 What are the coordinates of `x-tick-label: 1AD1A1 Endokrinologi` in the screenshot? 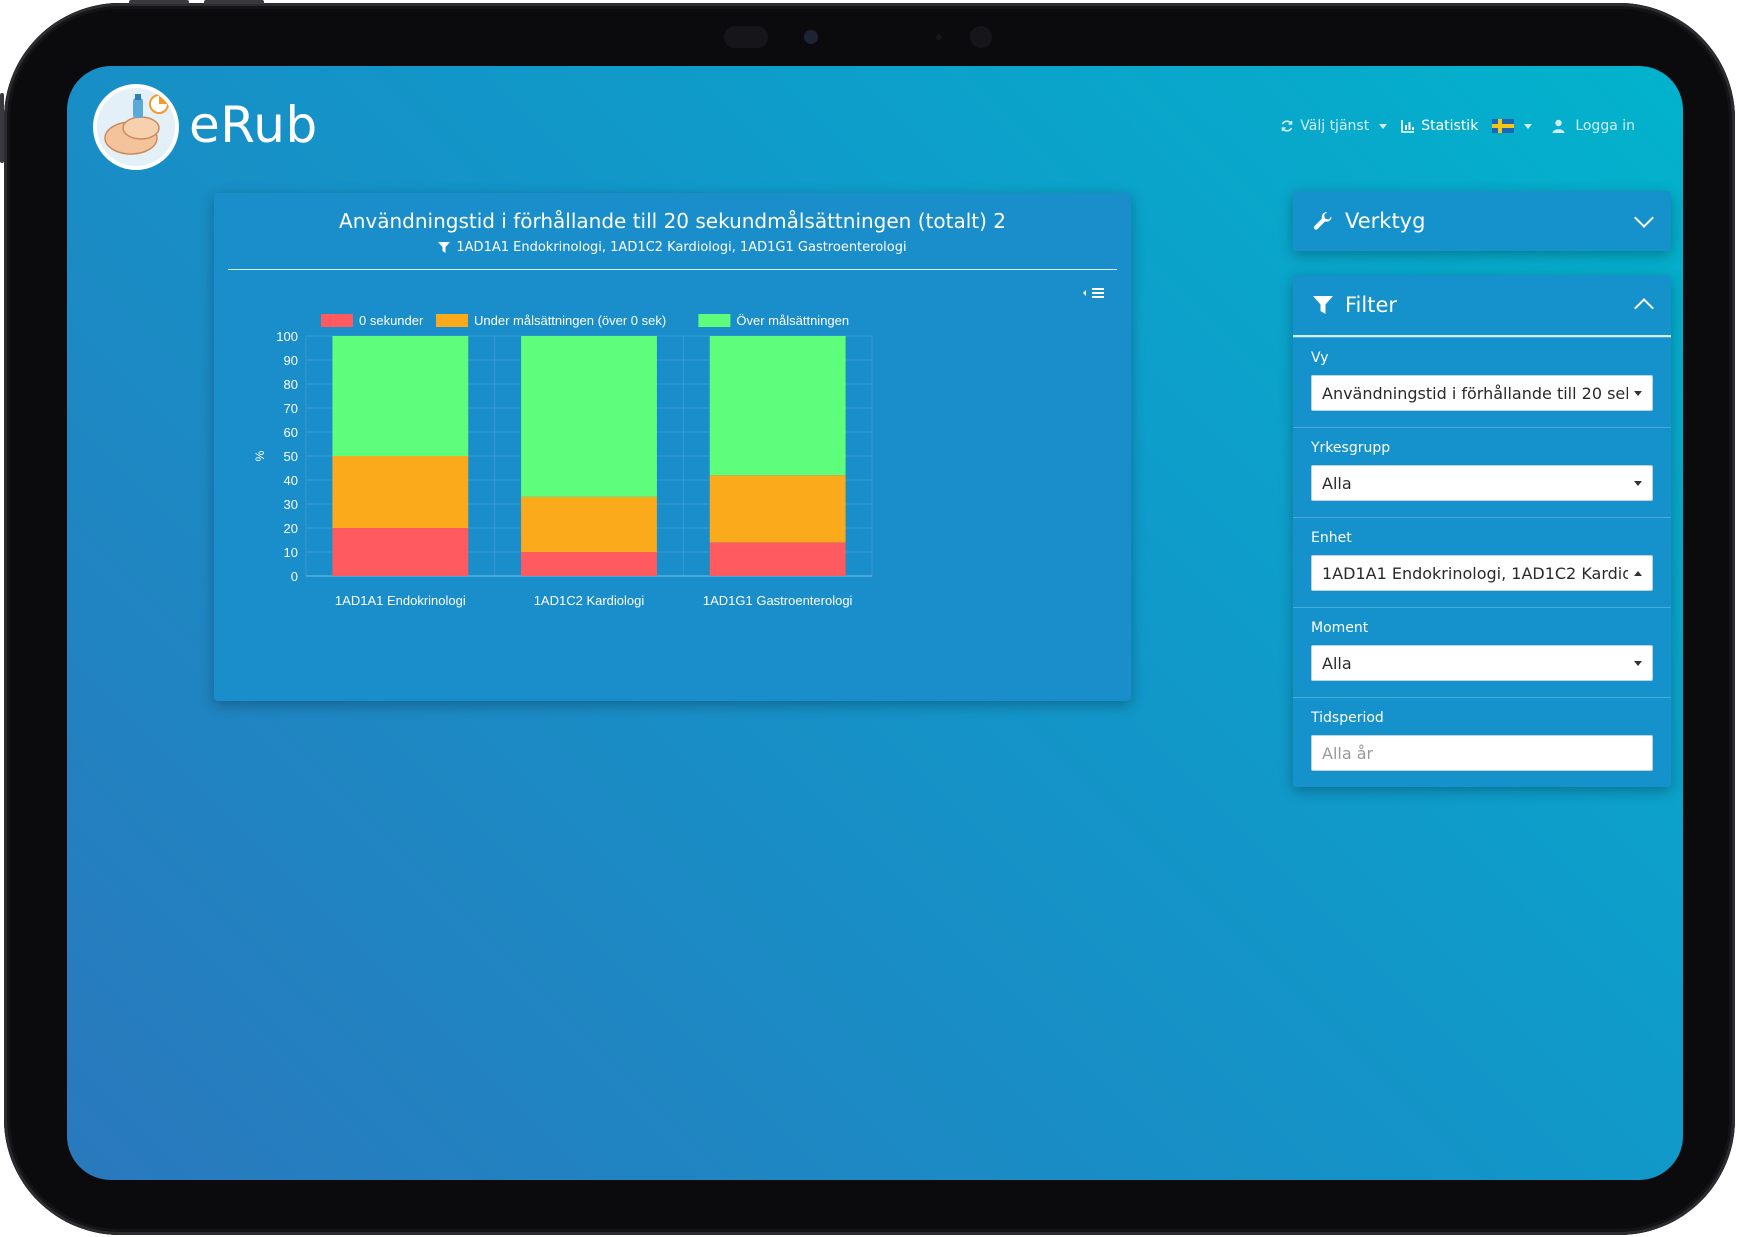 It's located at (400, 600).